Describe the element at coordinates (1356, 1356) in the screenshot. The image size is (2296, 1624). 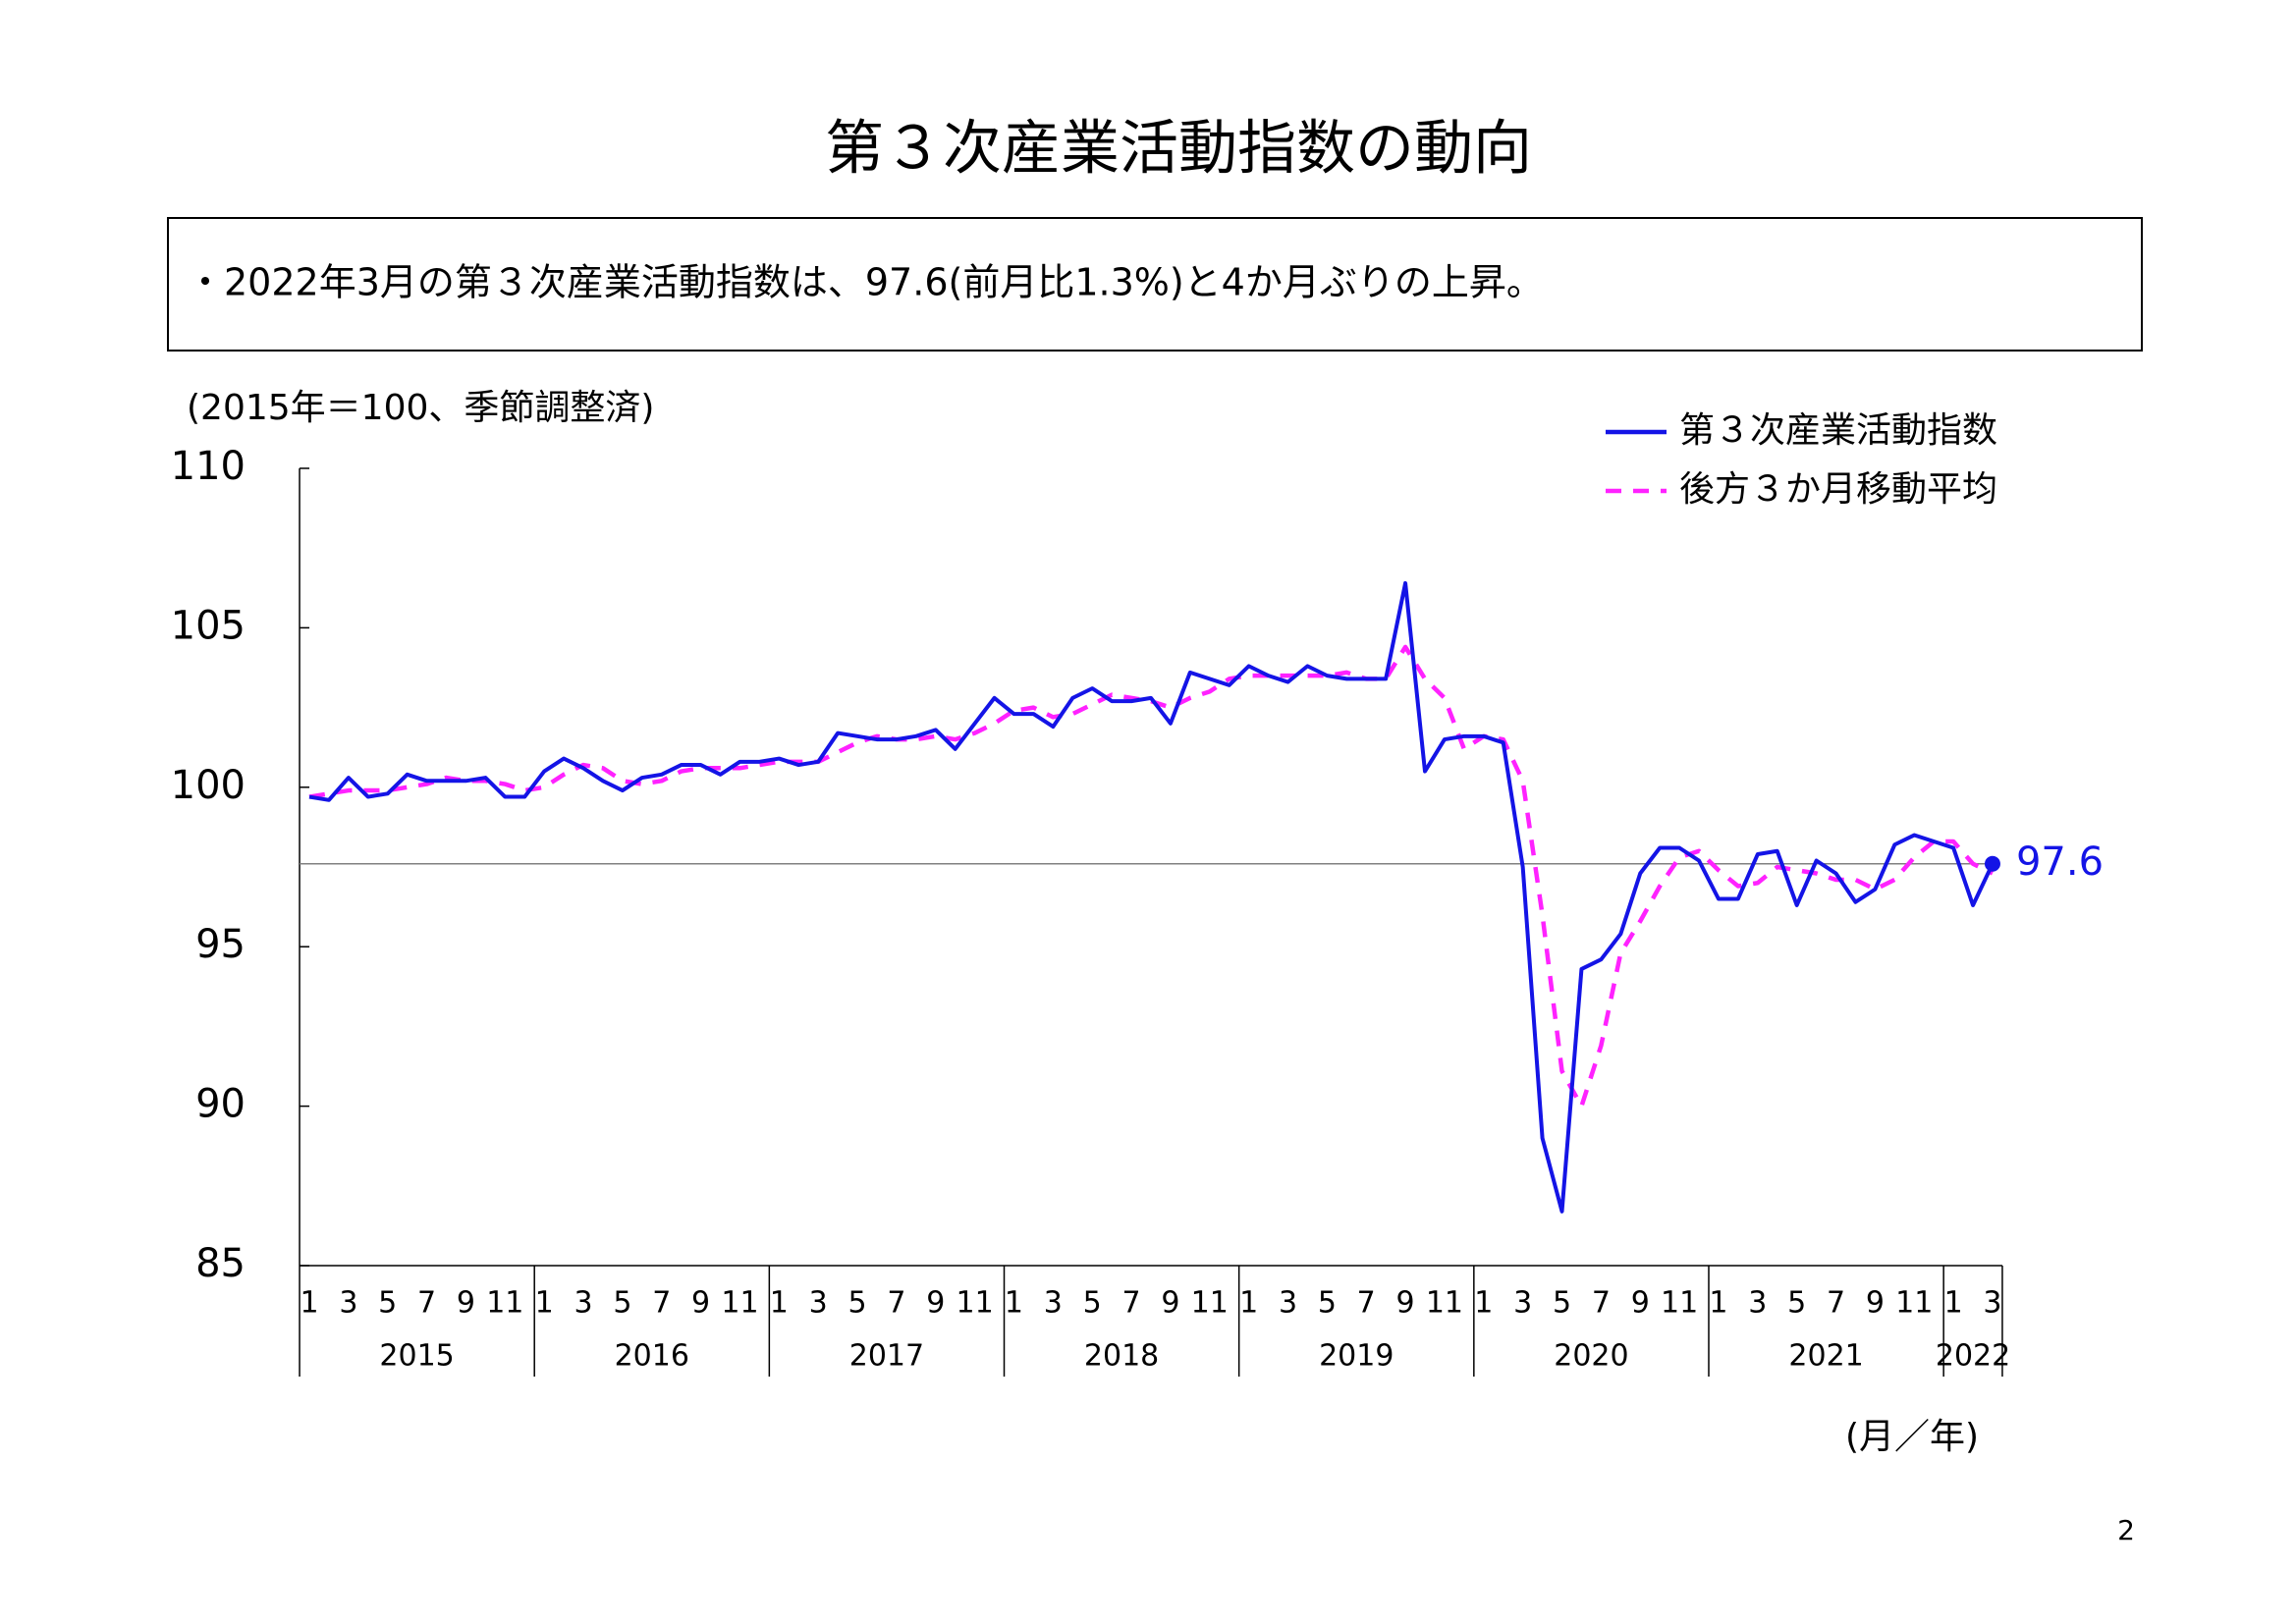
I see `year-label: 2019` at that location.